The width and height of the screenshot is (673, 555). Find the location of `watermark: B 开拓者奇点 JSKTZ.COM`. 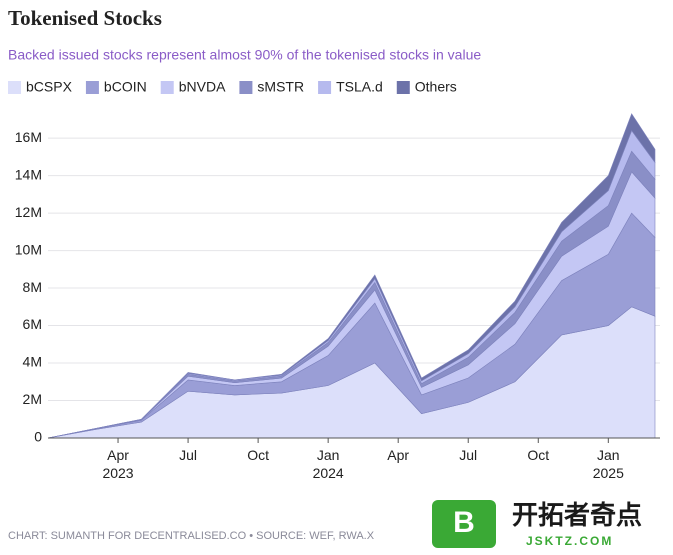

watermark: B 开拓者奇点 JSKTZ.COM is located at coordinates (537, 524).